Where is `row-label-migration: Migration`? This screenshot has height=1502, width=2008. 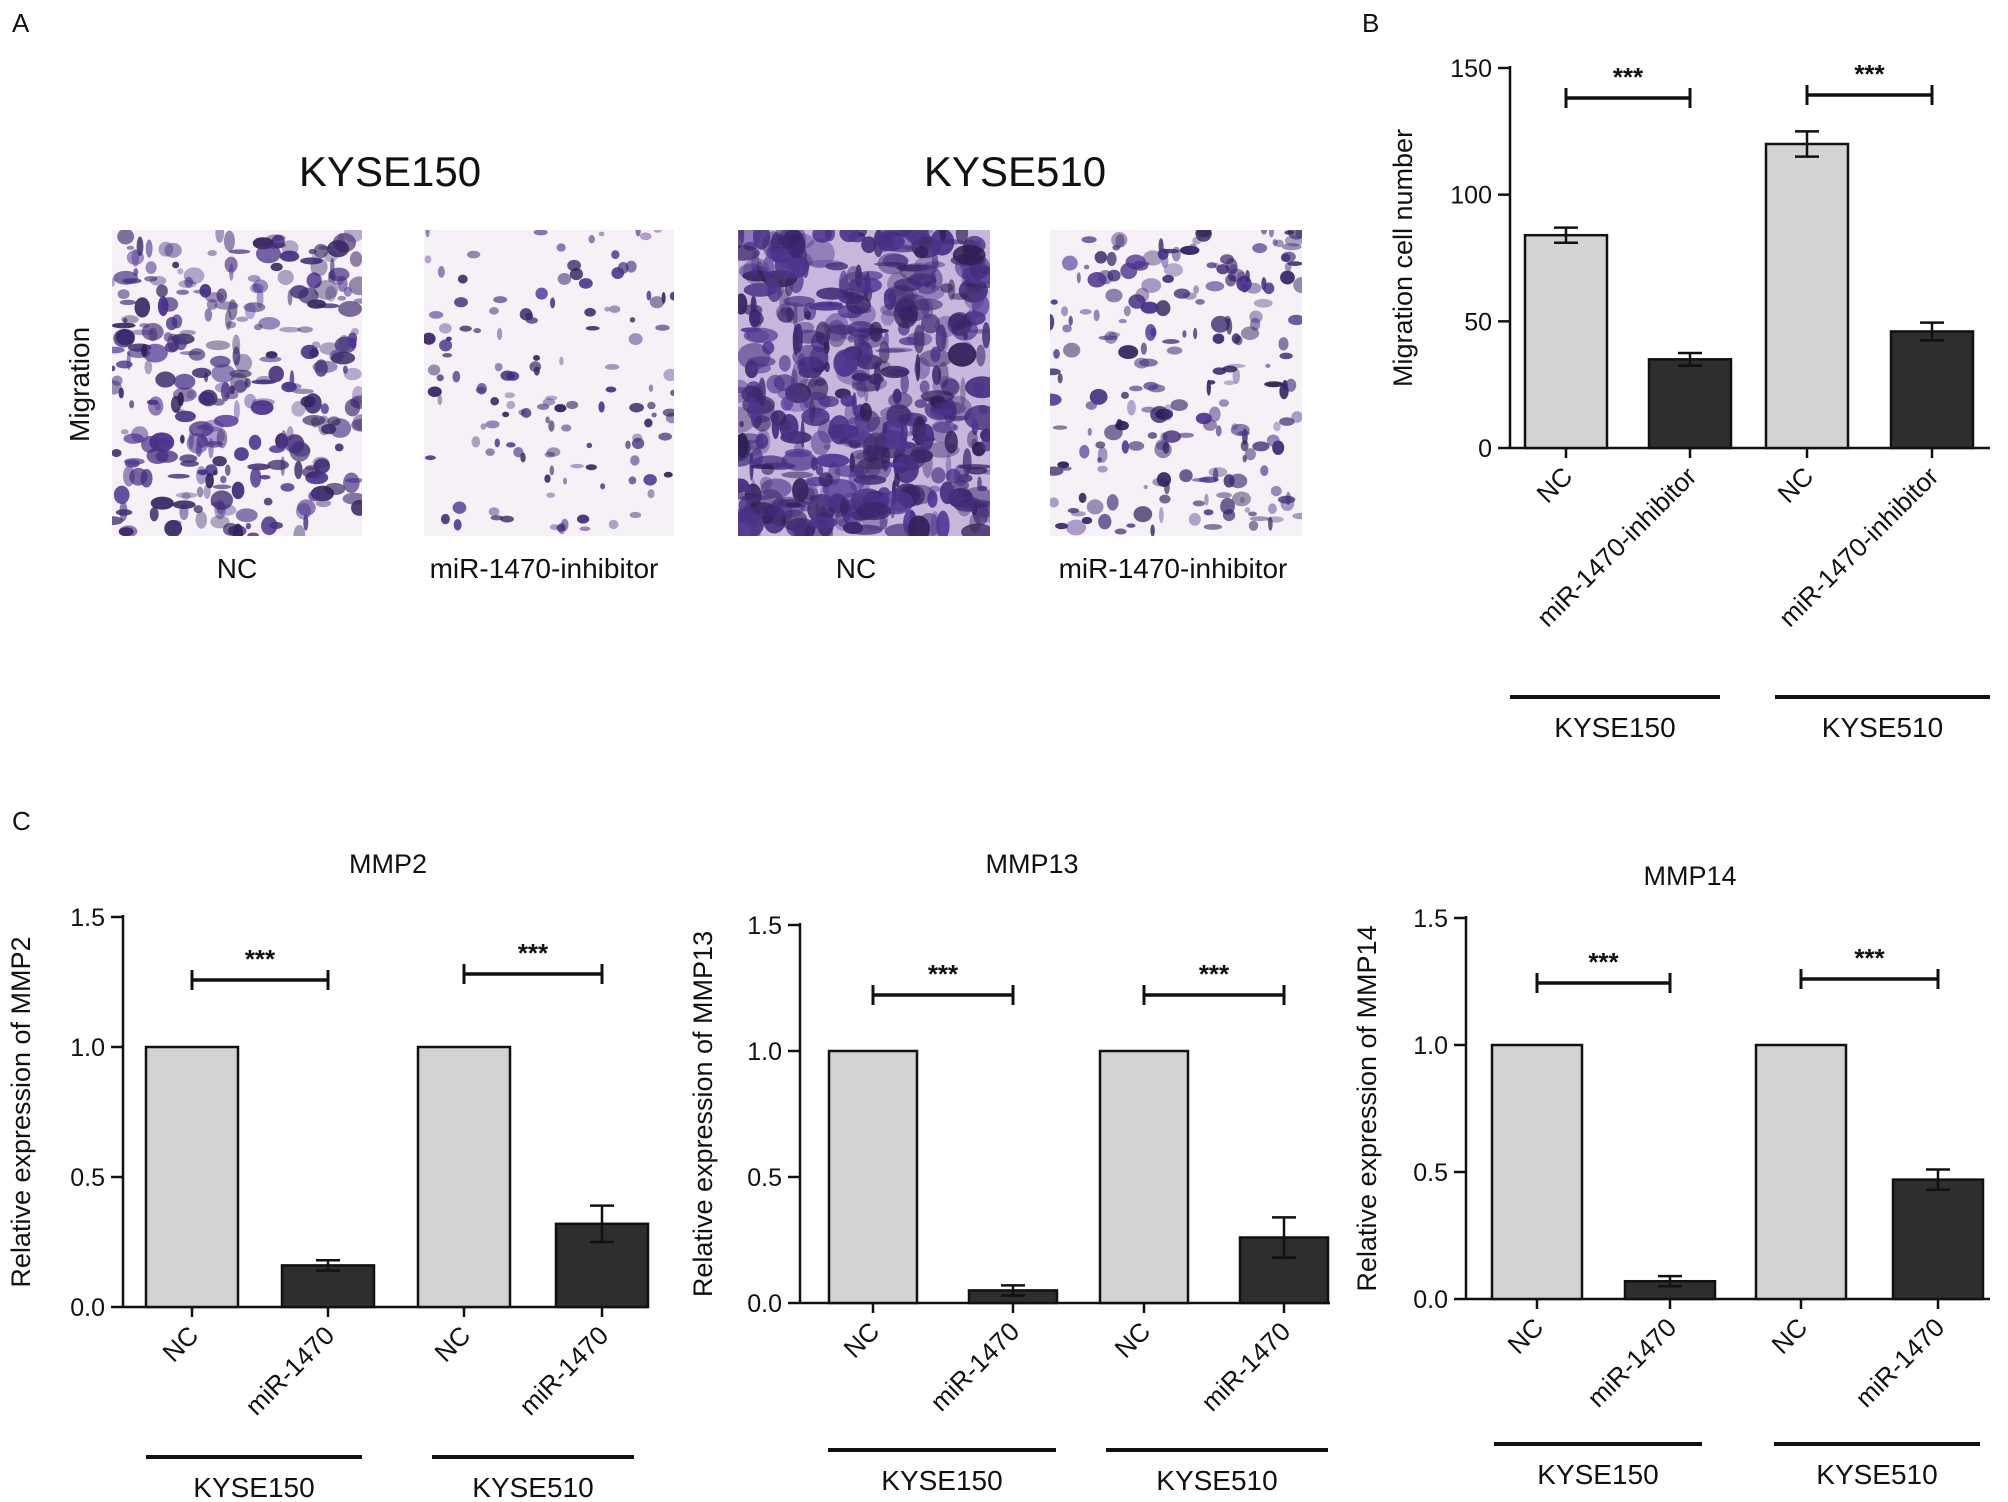 row-label-migration: Migration is located at coordinates (79, 384).